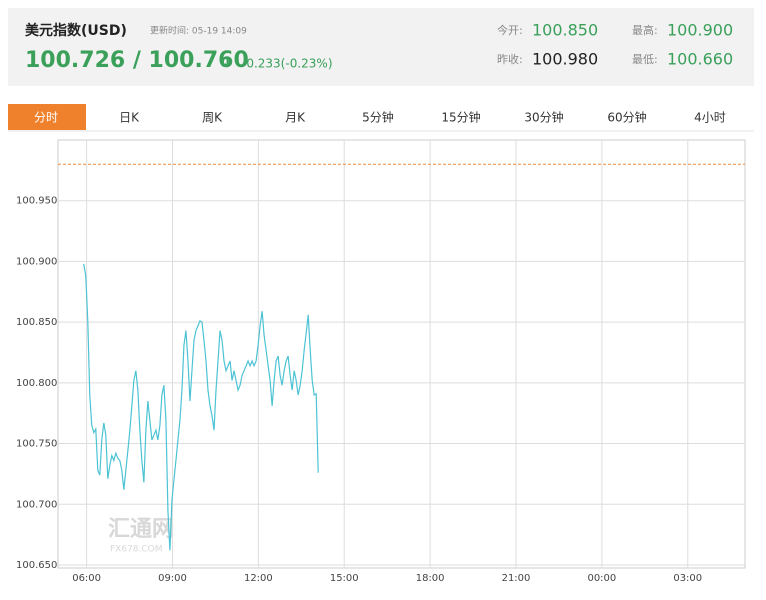  I want to click on y-tick-label: 100.750, so click(36, 444).